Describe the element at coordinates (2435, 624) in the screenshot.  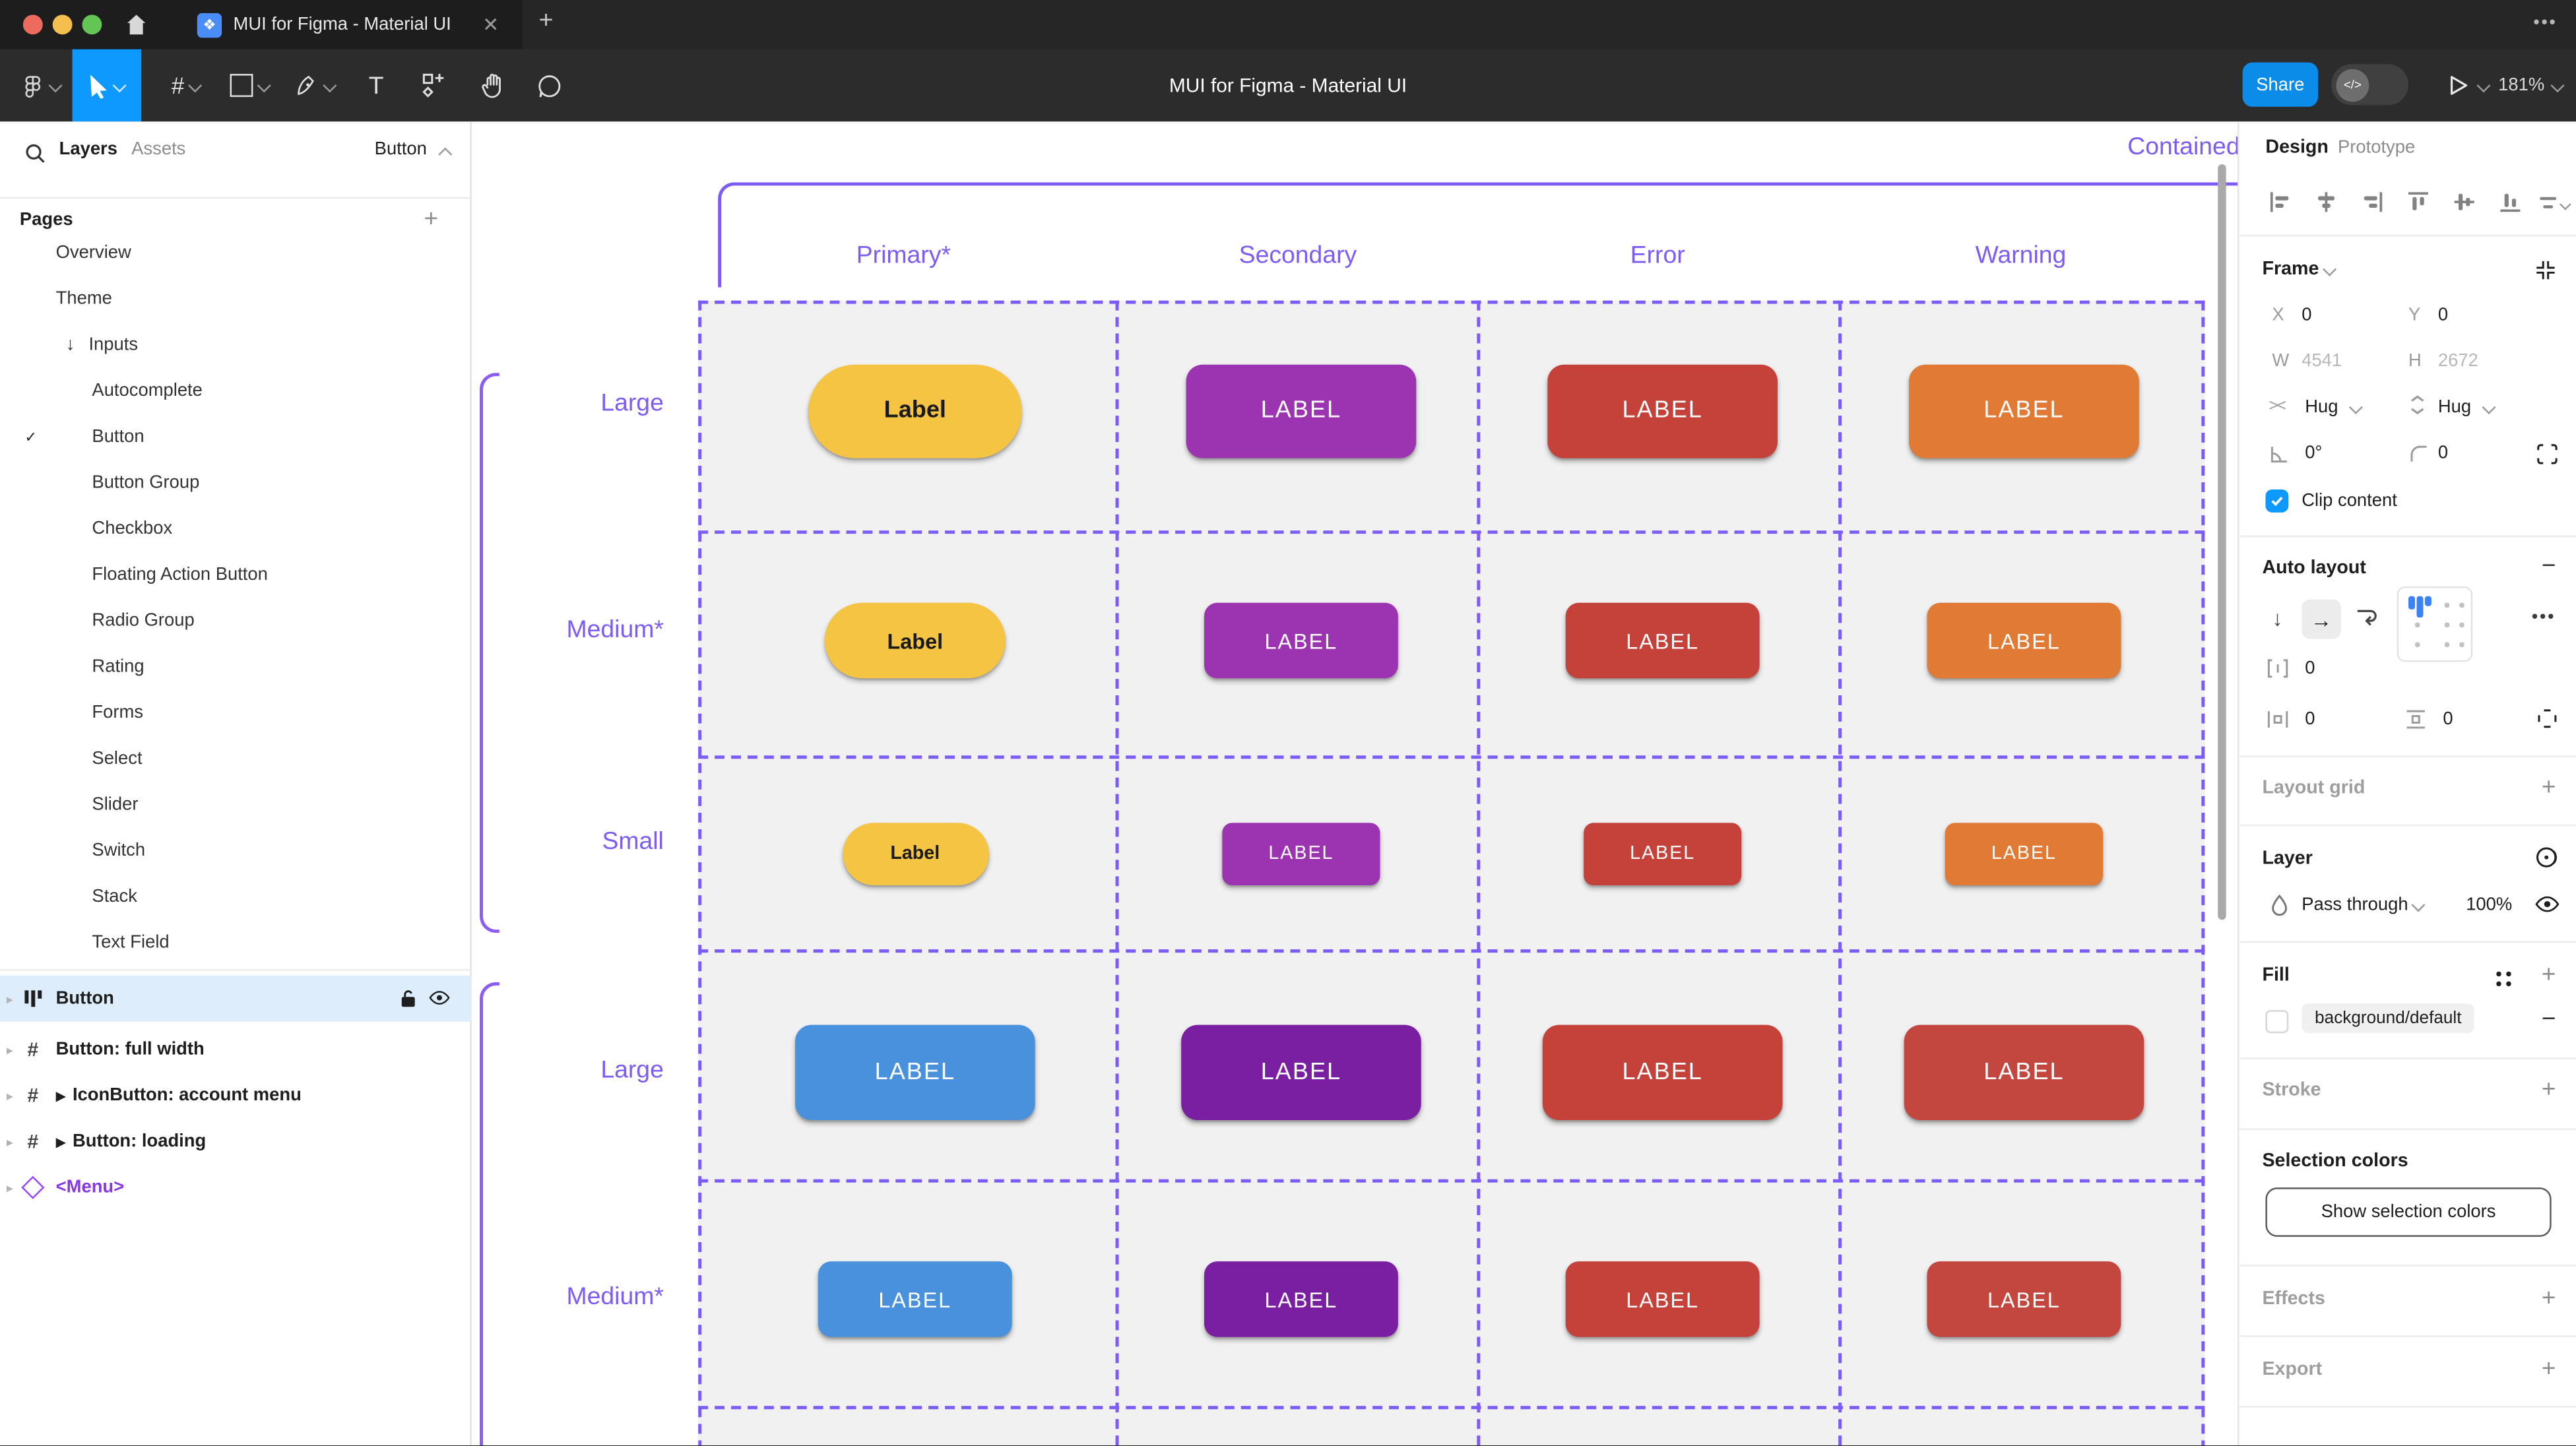
I see `alignment-widget` at that location.